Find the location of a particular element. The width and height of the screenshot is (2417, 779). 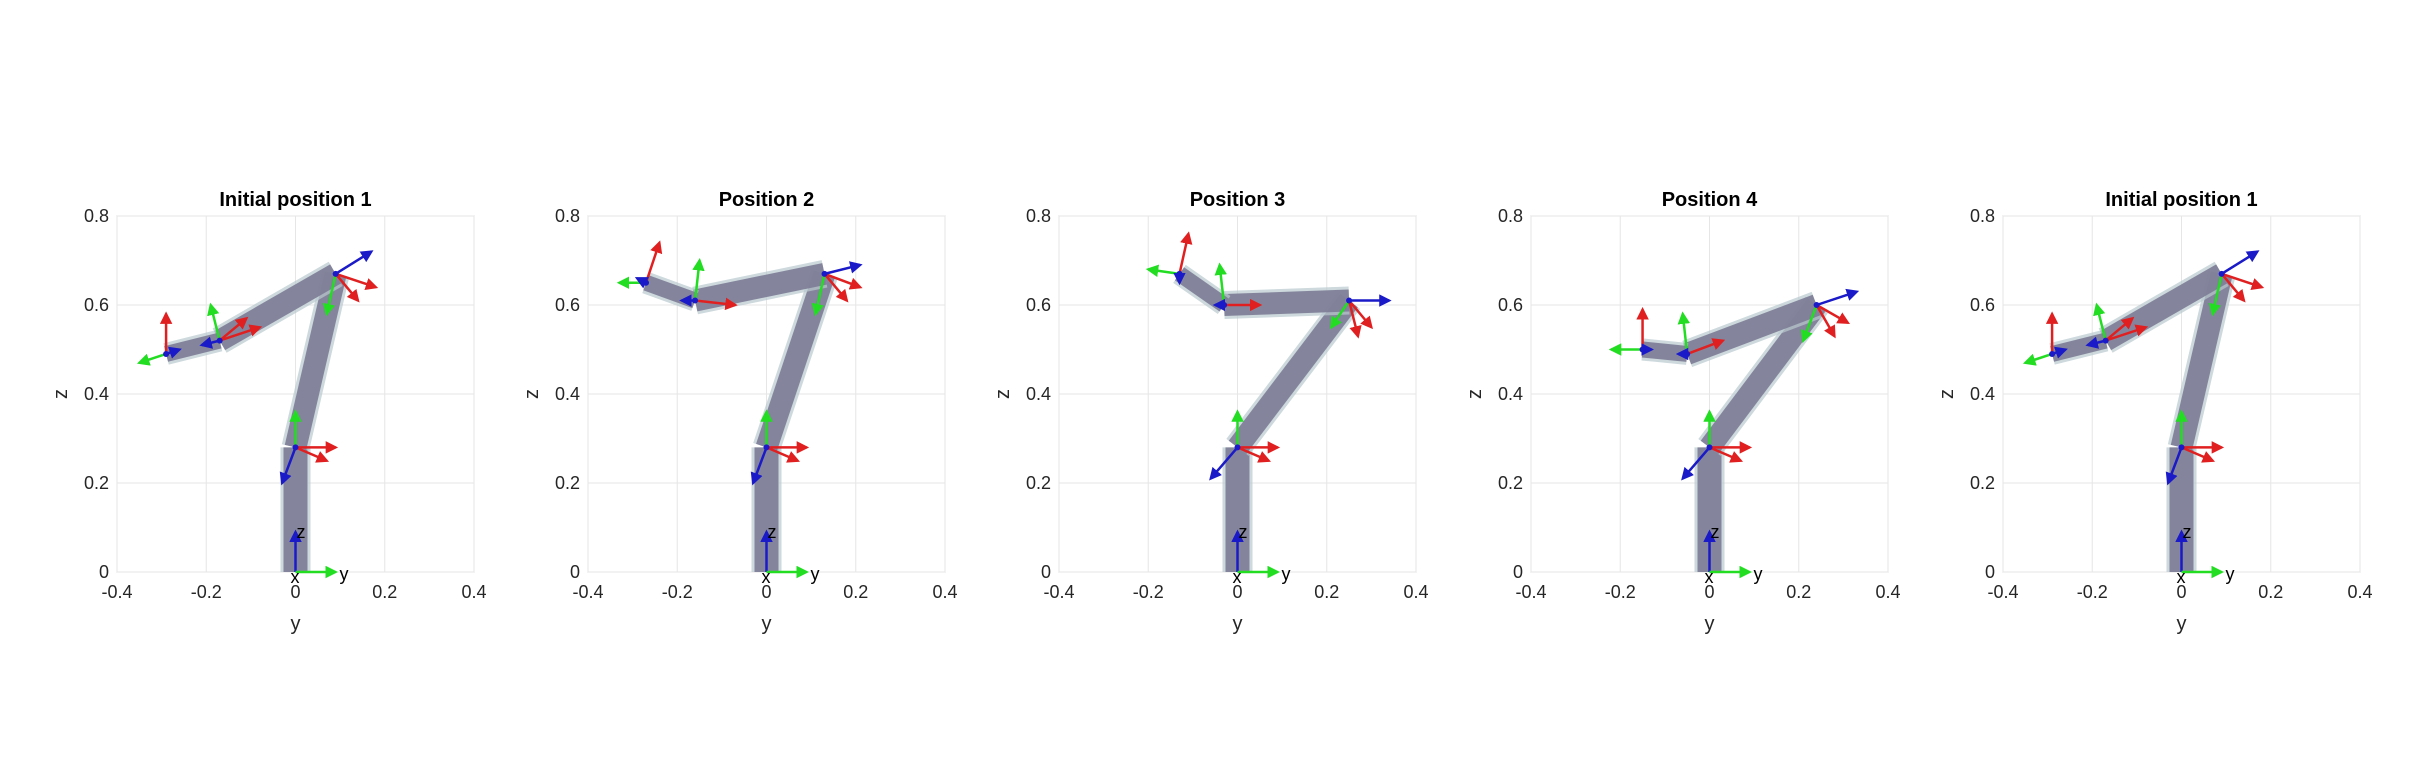

panel-title: Position 2 is located at coordinates (767, 200).